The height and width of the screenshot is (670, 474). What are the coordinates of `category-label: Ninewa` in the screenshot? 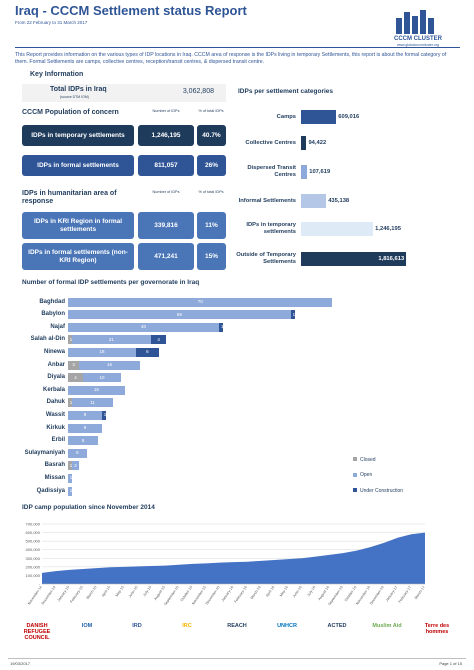 It's located at (54, 351).